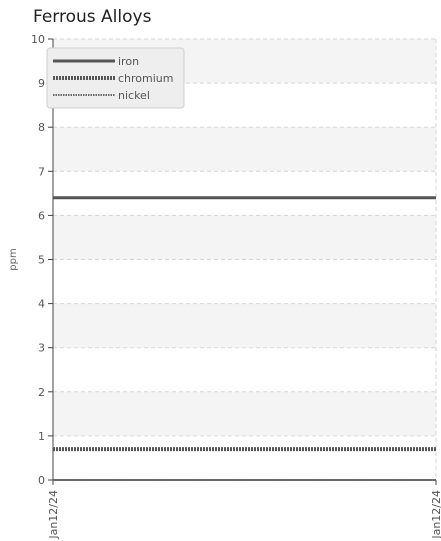  I want to click on y-tick-label: 7, so click(41, 171).